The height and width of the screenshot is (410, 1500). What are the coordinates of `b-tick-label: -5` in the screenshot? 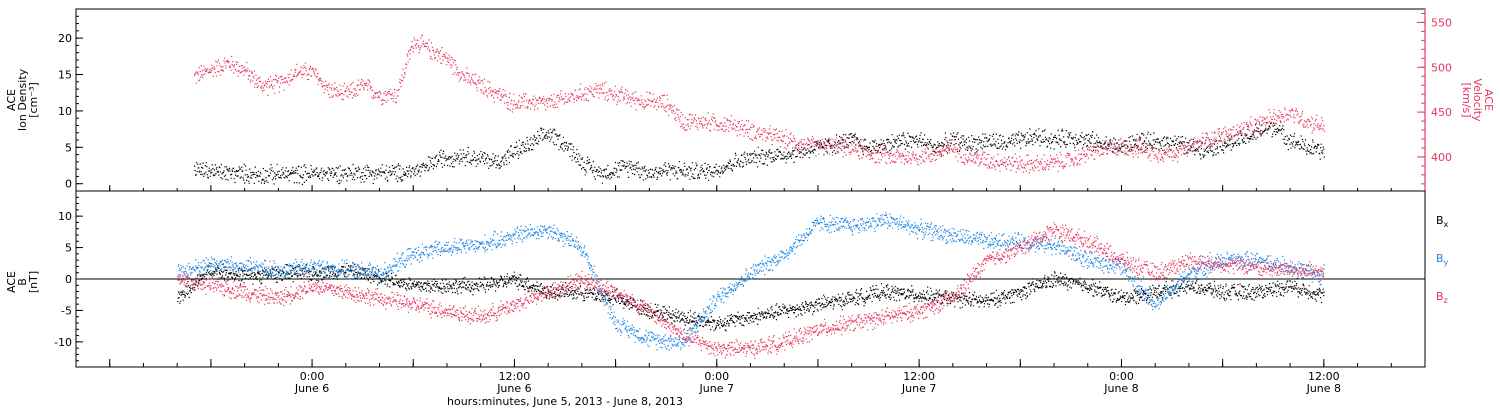 It's located at (66, 310).